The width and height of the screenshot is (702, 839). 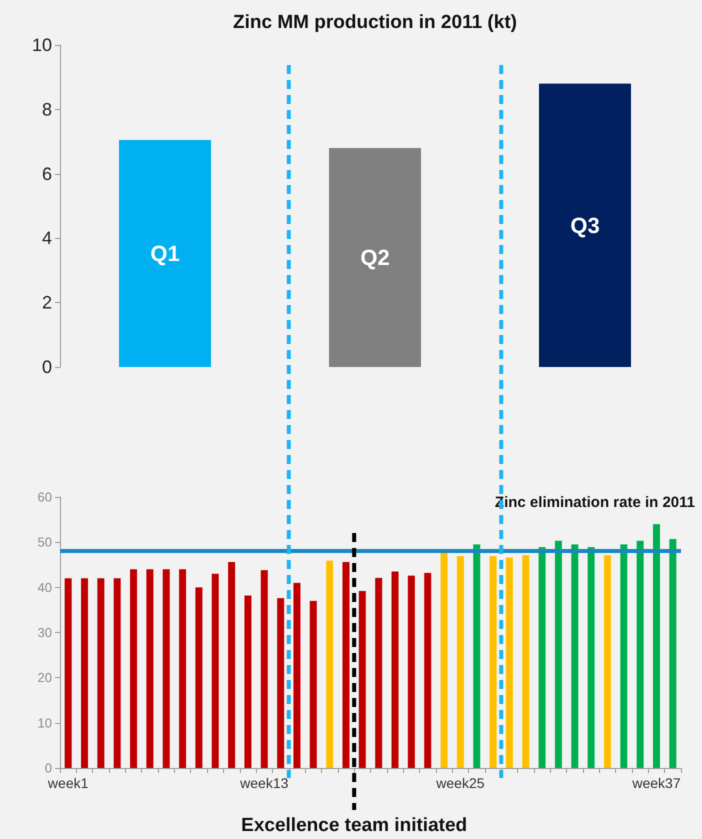 What do you see at coordinates (47, 109) in the screenshot?
I see `y-tick-label: 8` at bounding box center [47, 109].